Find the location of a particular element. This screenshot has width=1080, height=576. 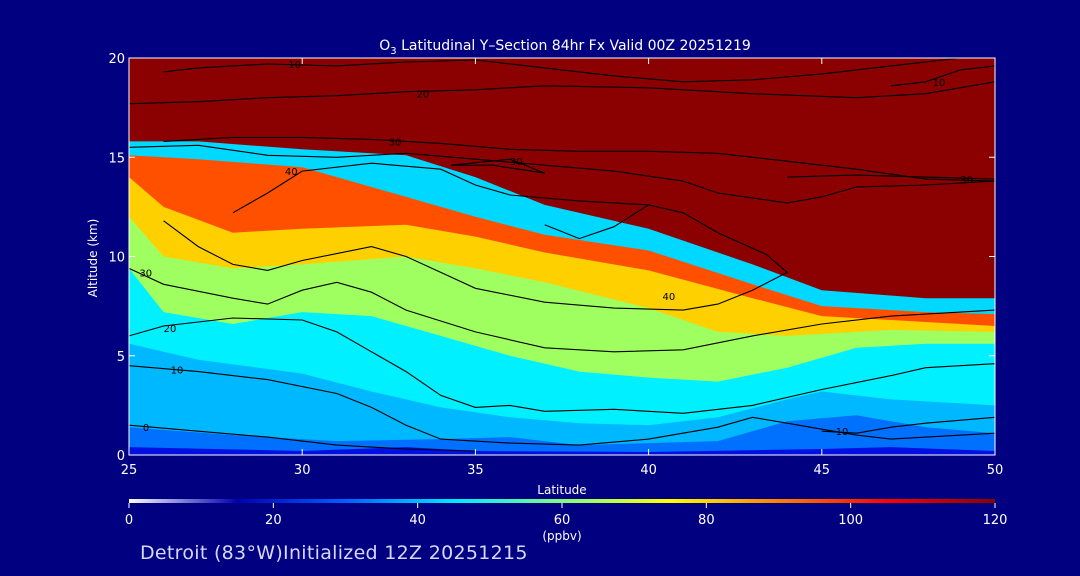

x-tick-label: 25 is located at coordinates (129, 470).